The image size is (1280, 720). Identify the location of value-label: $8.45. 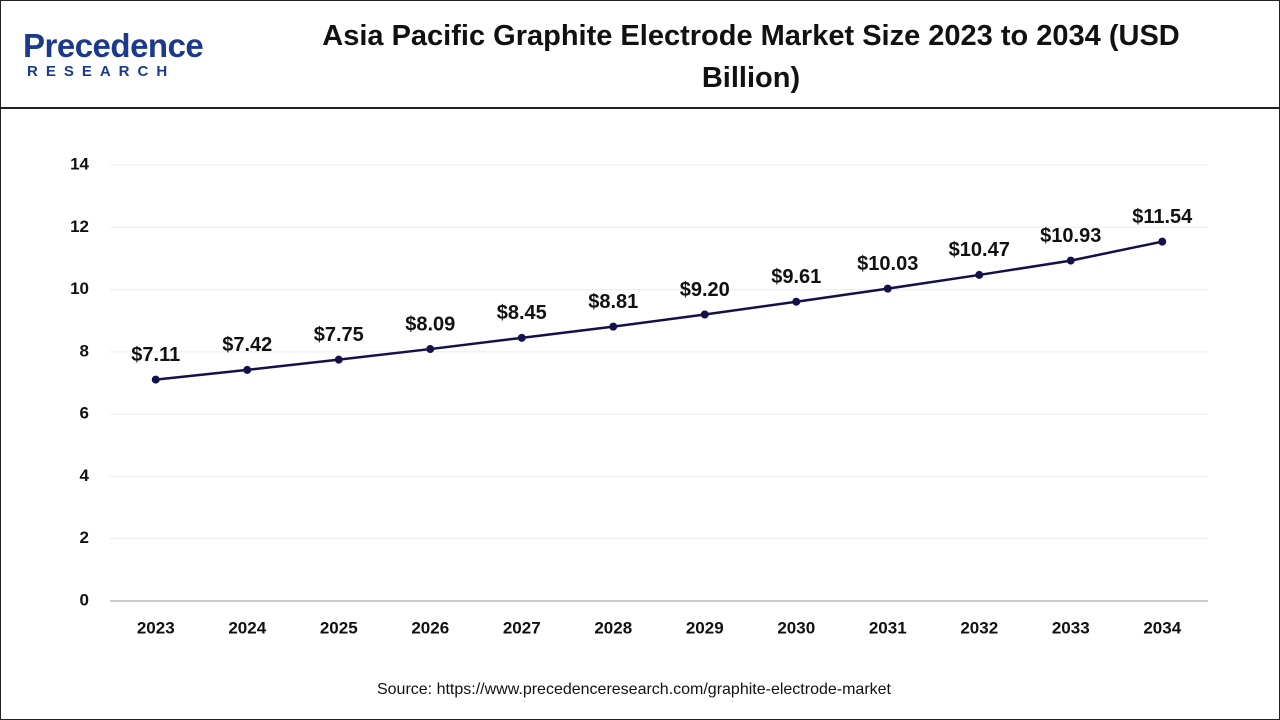
(522, 313).